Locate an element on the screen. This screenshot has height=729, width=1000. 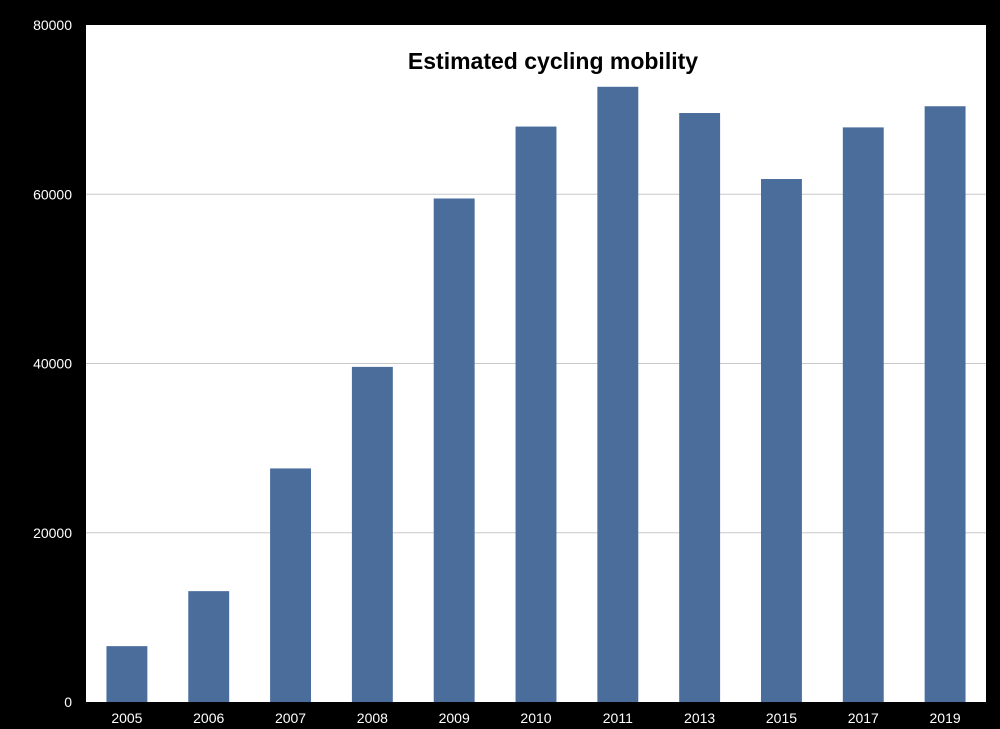
x-tick-label: 2008 is located at coordinates (372, 718).